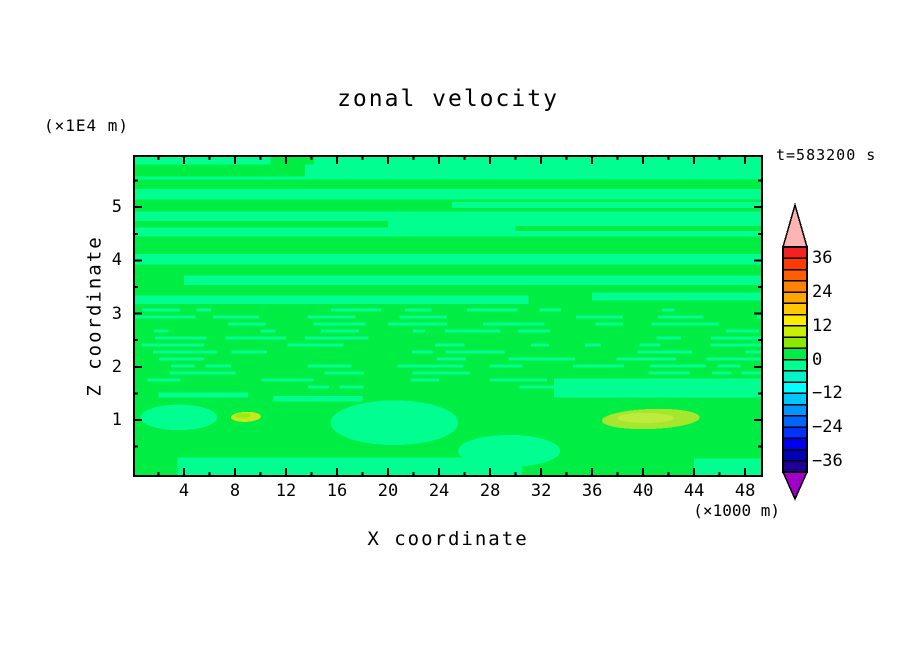  What do you see at coordinates (827, 393) in the screenshot?
I see `colorbar-tick-label: −12` at bounding box center [827, 393].